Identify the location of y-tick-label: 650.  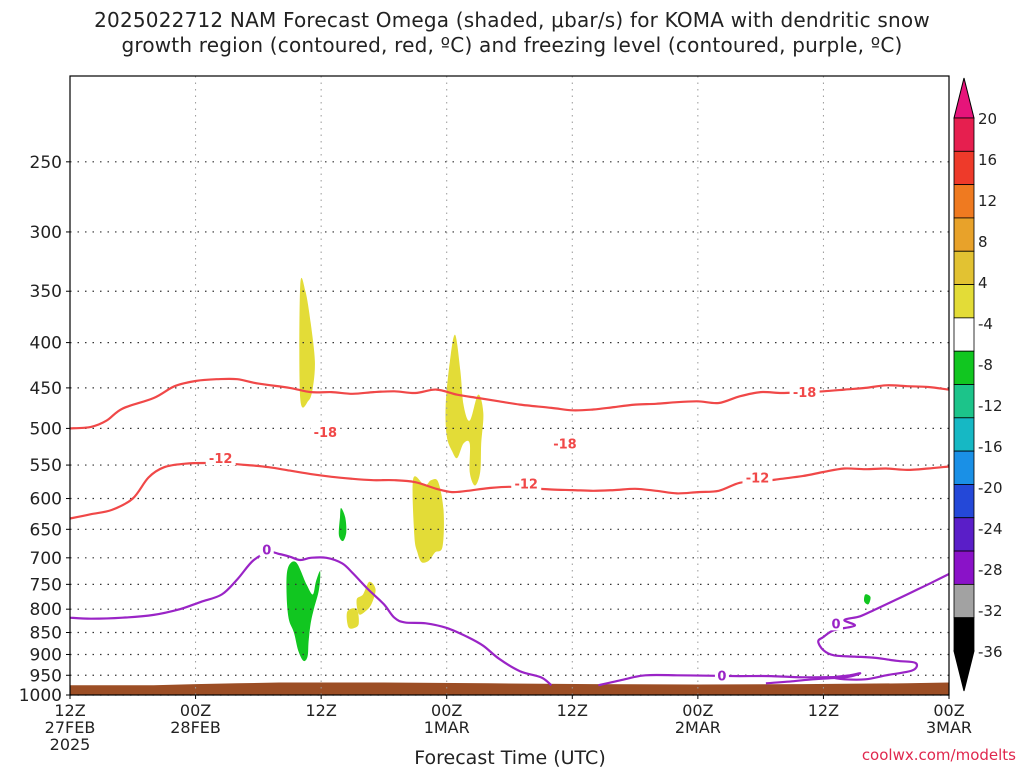
(46, 530).